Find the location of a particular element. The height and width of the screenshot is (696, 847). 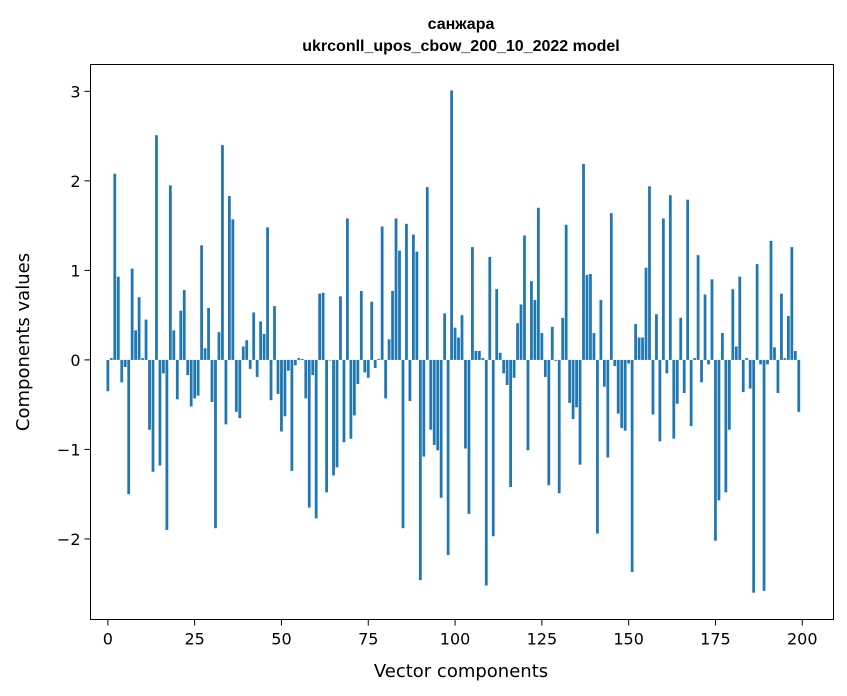

x-tick-label: 50 is located at coordinates (281, 639).